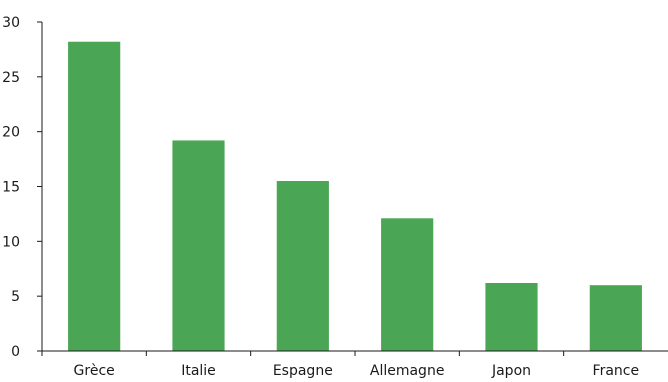  What do you see at coordinates (11, 188) in the screenshot?
I see `y-tick-label: 15` at bounding box center [11, 188].